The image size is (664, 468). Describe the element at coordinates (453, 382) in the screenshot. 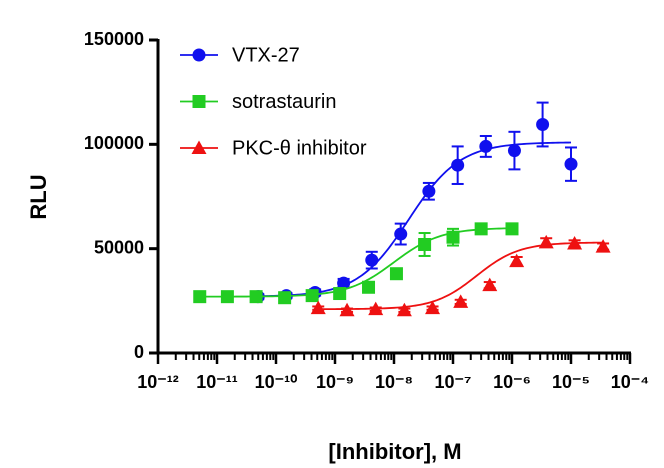

I see `x-tick-label: 10⁻⁷` at that location.